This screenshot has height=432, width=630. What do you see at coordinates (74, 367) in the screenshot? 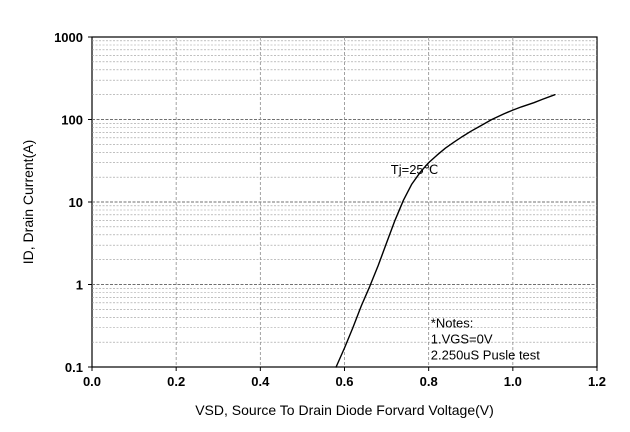
I see `y-tick-label: 0.1` at bounding box center [74, 367].